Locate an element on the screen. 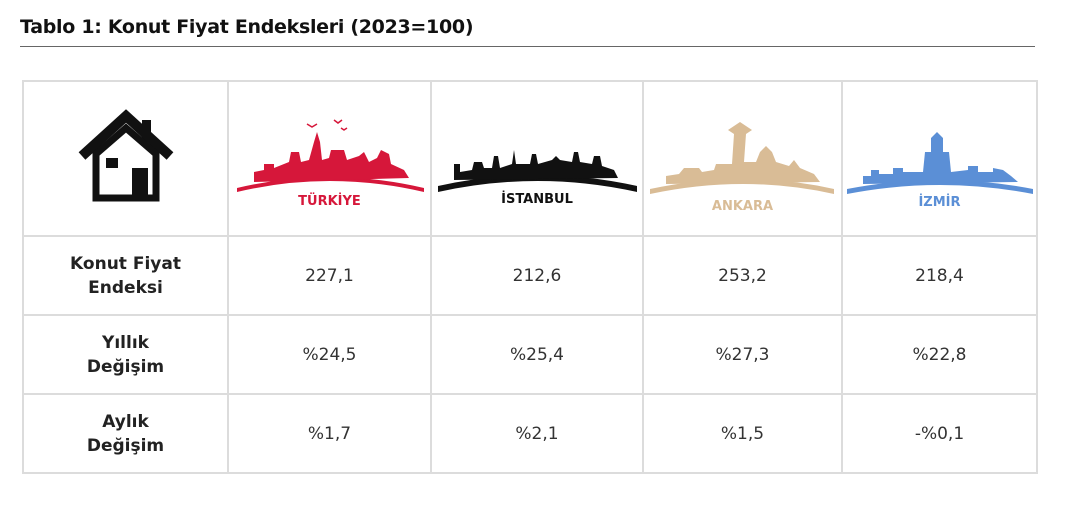  title-rule is located at coordinates (527, 46).